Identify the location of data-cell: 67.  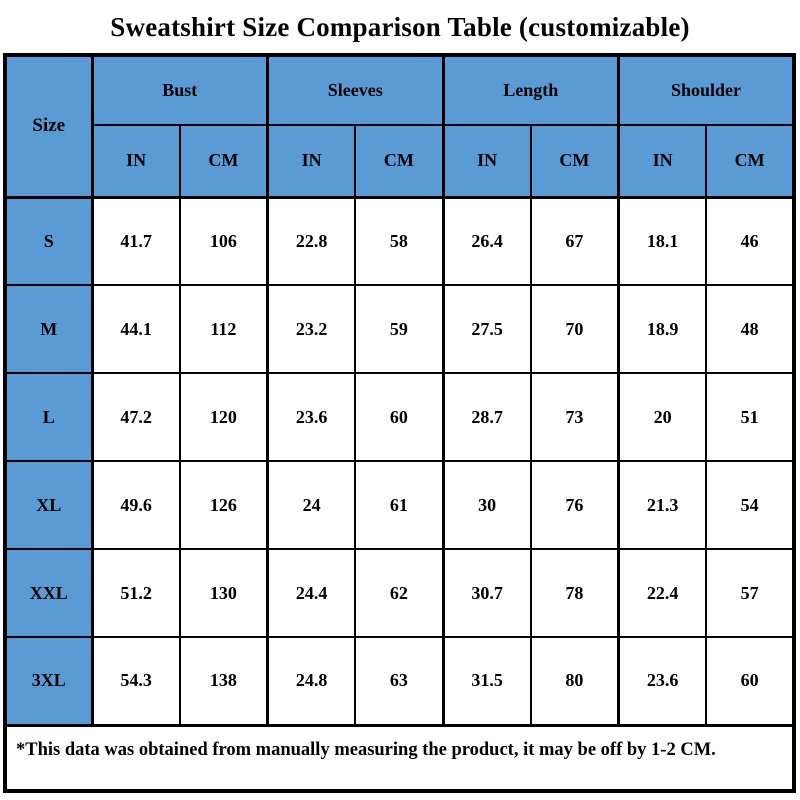
(574, 240).